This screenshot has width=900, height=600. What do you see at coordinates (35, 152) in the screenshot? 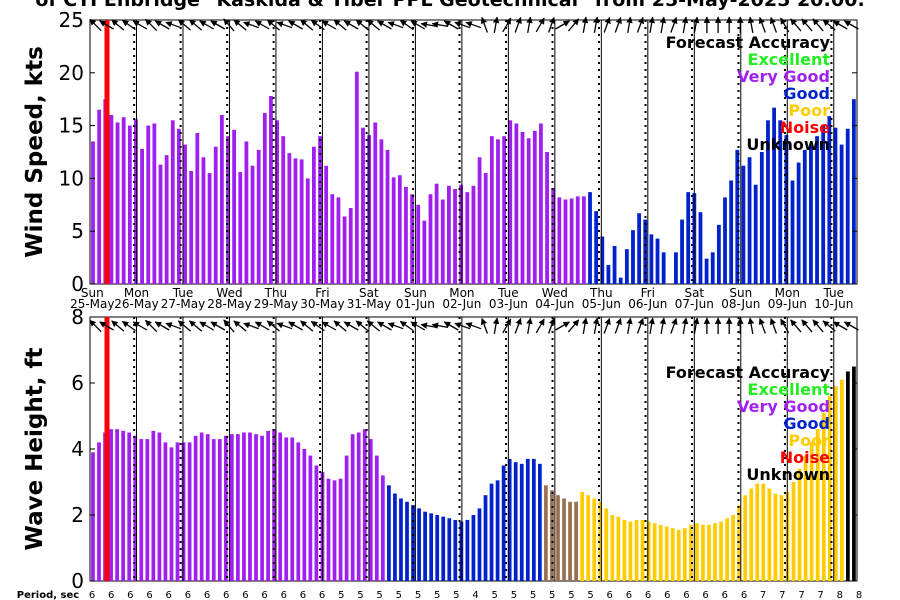
I see `wind-axis-label: Wind Speed, kts` at bounding box center [35, 152].